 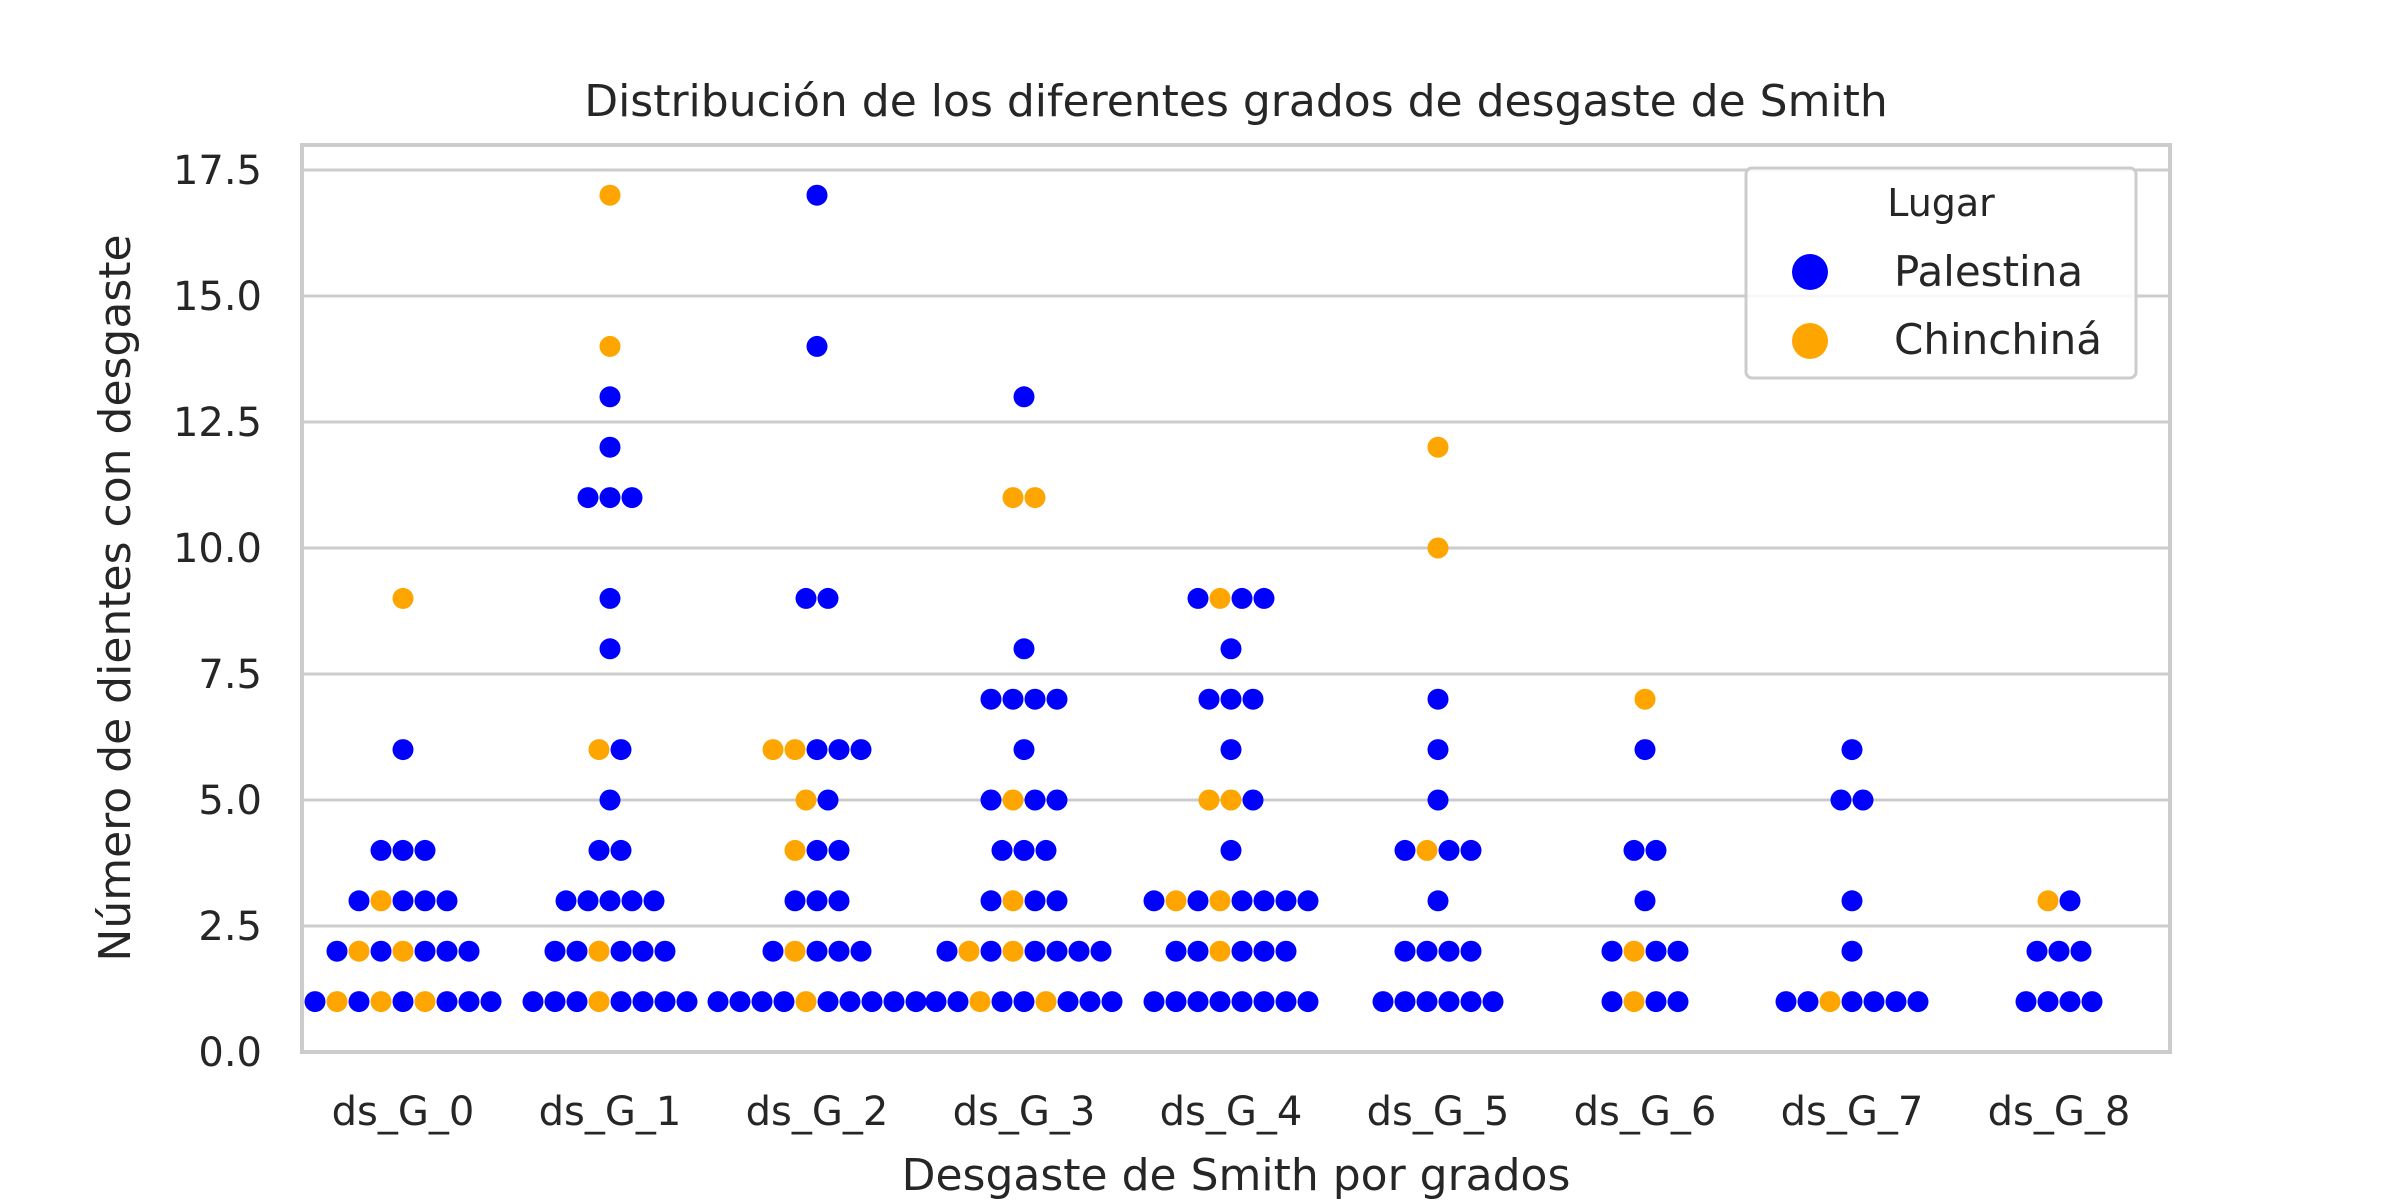 What do you see at coordinates (610, 1112) in the screenshot?
I see `x-tick-label: ds_G_1` at bounding box center [610, 1112].